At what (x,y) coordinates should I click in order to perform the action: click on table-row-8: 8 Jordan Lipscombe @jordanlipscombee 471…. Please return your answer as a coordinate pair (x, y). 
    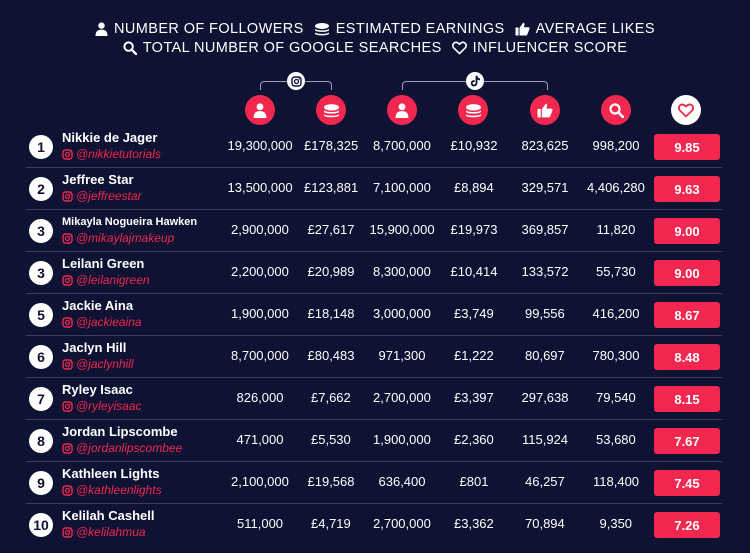
    Looking at the image, I should click on (374, 441).